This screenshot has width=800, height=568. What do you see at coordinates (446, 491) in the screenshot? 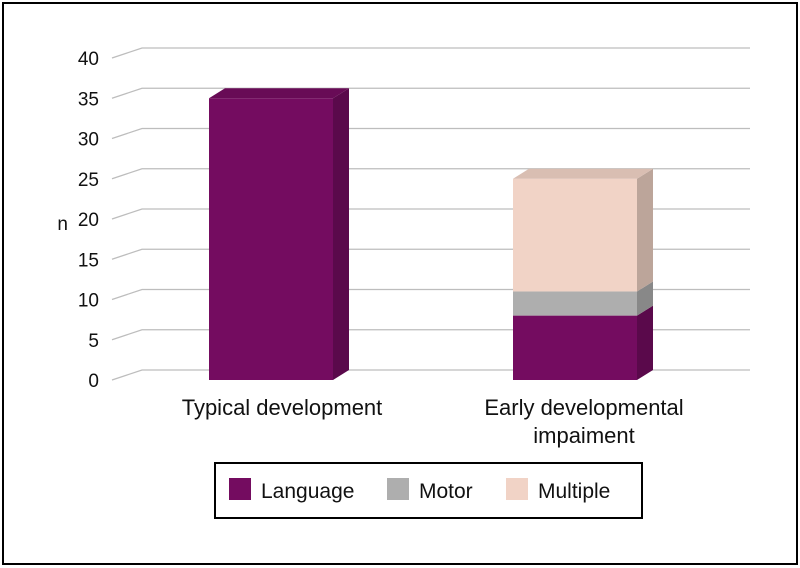
I see `legend-label-motor: Motor` at bounding box center [446, 491].